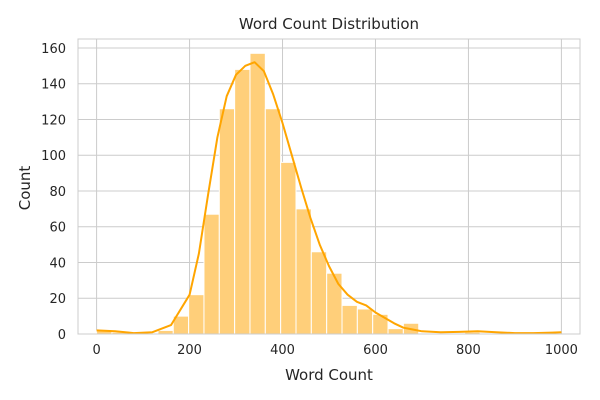 This screenshot has height=400, width=600. Describe the element at coordinates (468, 350) in the screenshot. I see `x-tick-label: 800` at that location.